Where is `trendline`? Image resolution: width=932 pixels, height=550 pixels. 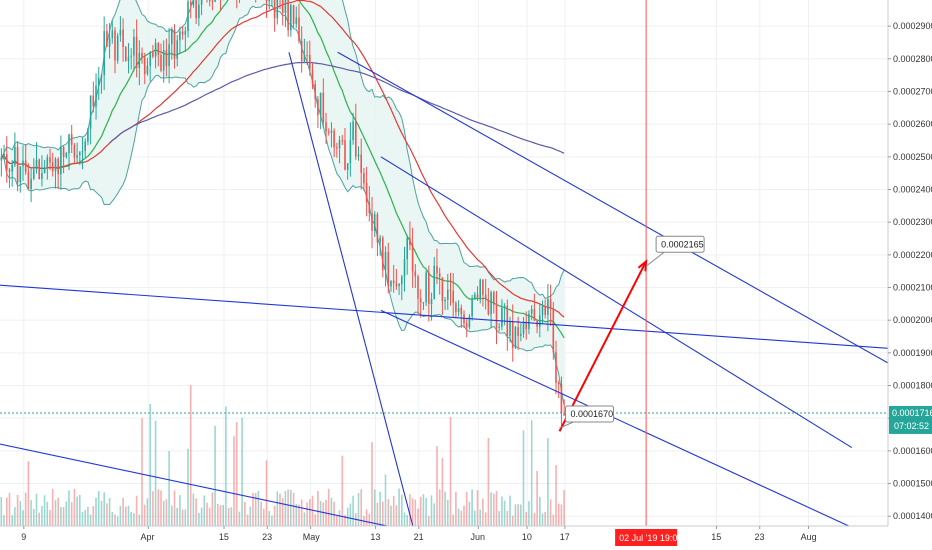
trendline is located at coordinates (453, 317).